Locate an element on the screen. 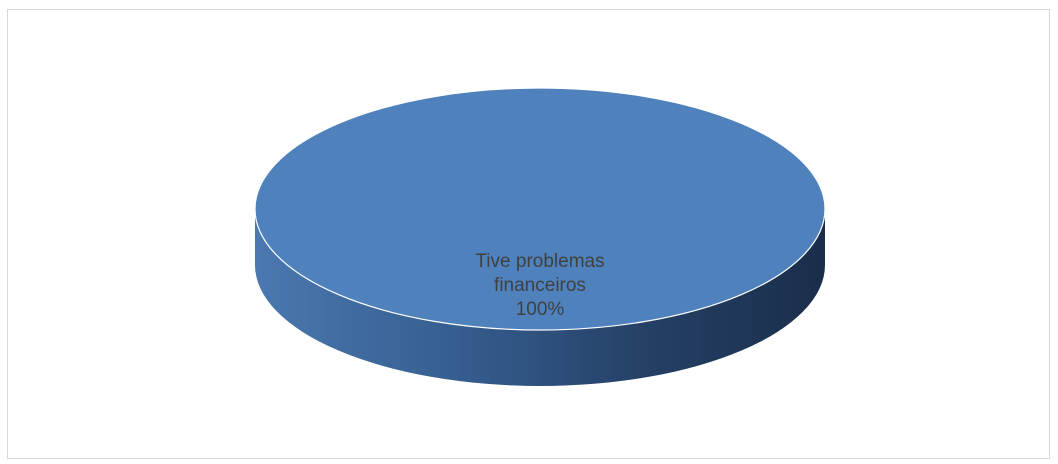 The width and height of the screenshot is (1058, 464). slice-data-label: Tive problemas financeiros 100% is located at coordinates (539, 285).